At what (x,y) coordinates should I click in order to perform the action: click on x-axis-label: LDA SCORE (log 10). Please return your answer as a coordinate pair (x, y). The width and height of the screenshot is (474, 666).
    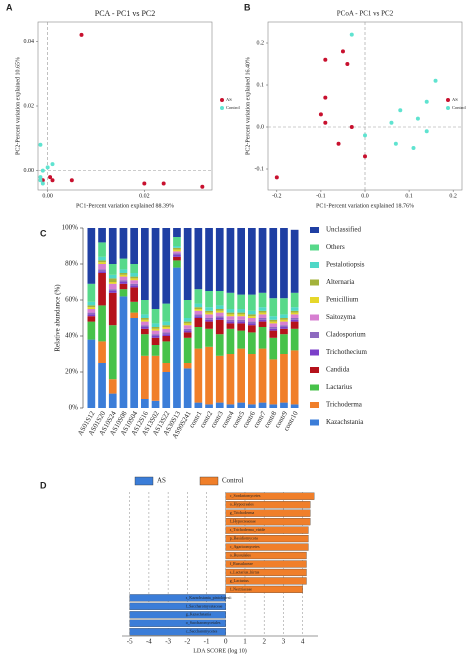
    Looking at the image, I should click on (220, 650).